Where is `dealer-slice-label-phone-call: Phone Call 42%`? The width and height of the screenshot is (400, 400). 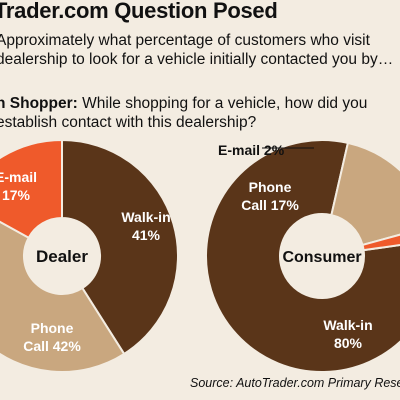 dealer-slice-label-phone-call: Phone Call 42% is located at coordinates (52, 337).